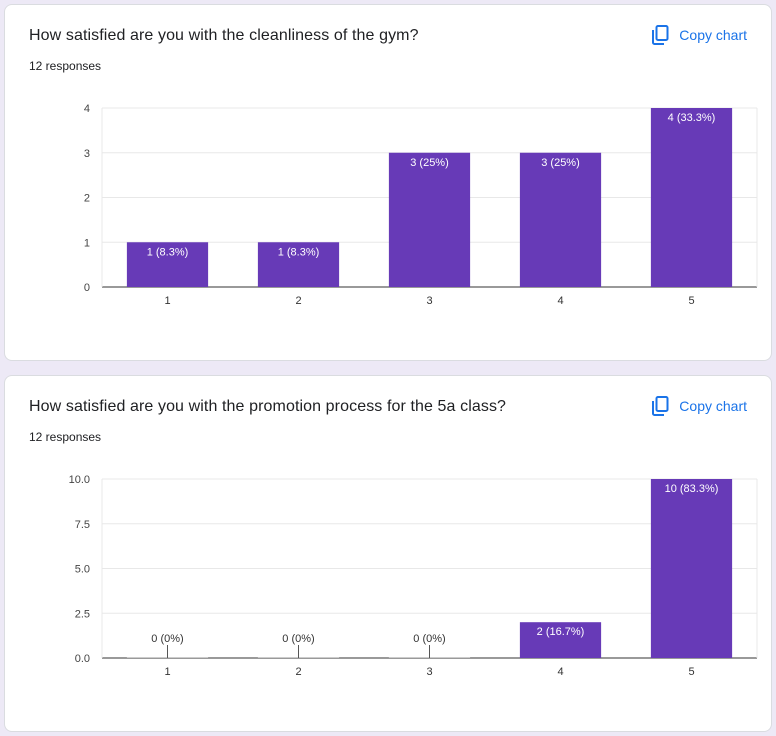 The width and height of the screenshot is (776, 736). I want to click on data-label: 4 (33.3%), so click(692, 118).